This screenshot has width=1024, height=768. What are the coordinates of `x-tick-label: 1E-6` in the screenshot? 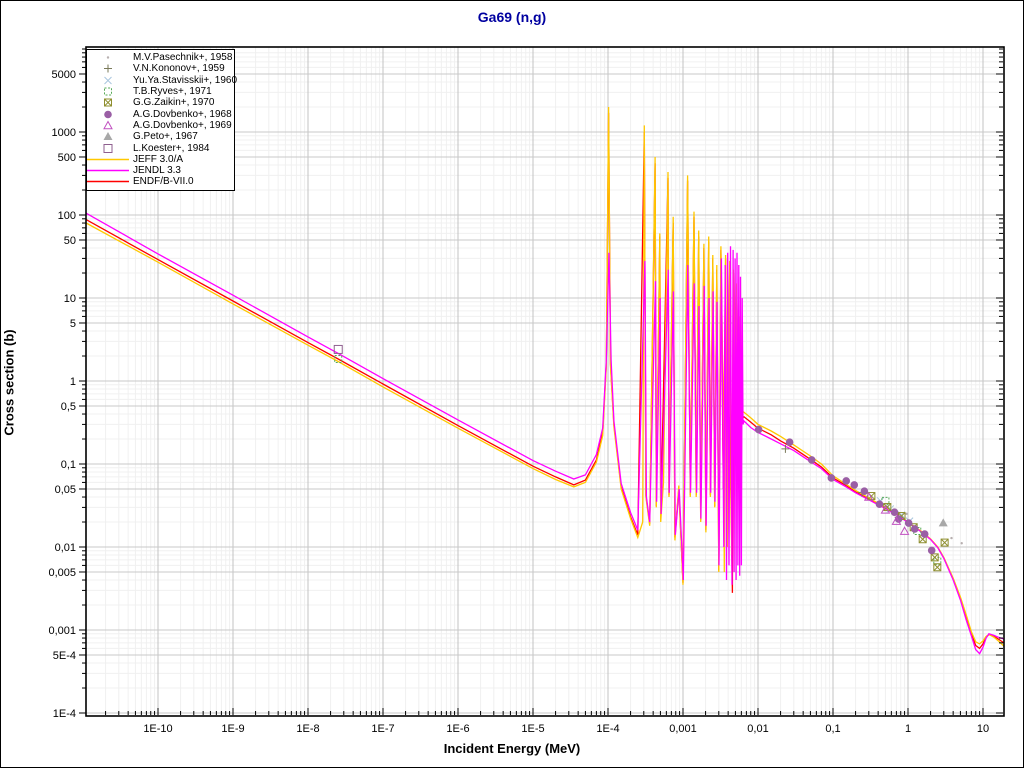 It's located at (457, 729).